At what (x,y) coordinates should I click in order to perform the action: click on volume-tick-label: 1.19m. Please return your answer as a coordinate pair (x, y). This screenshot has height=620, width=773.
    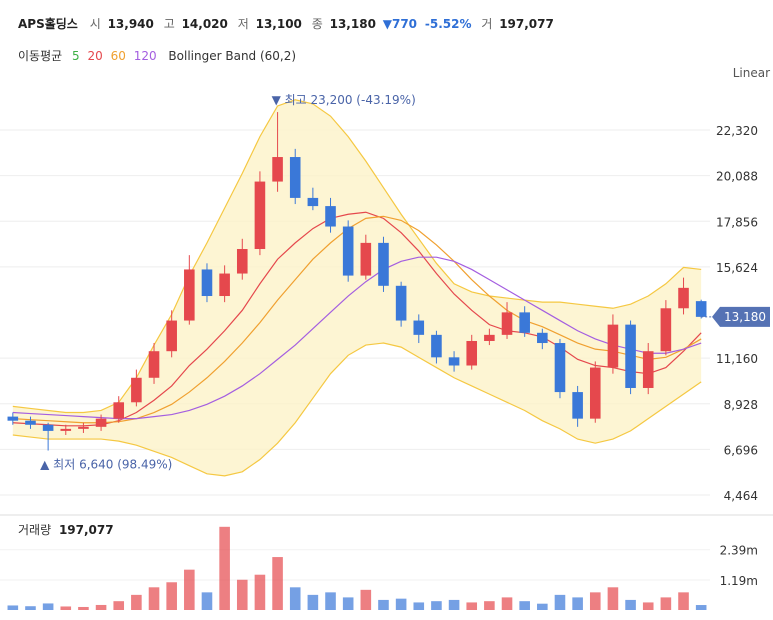
    Looking at the image, I should click on (739, 581).